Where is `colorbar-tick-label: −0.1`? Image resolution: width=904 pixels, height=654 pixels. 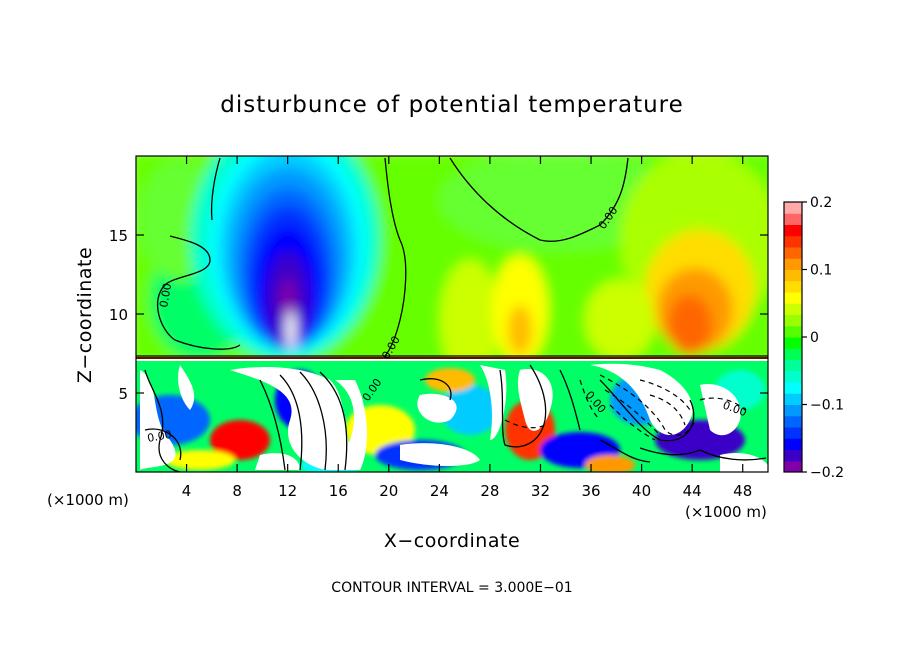 colorbar-tick-label: −0.1 is located at coordinates (827, 406).